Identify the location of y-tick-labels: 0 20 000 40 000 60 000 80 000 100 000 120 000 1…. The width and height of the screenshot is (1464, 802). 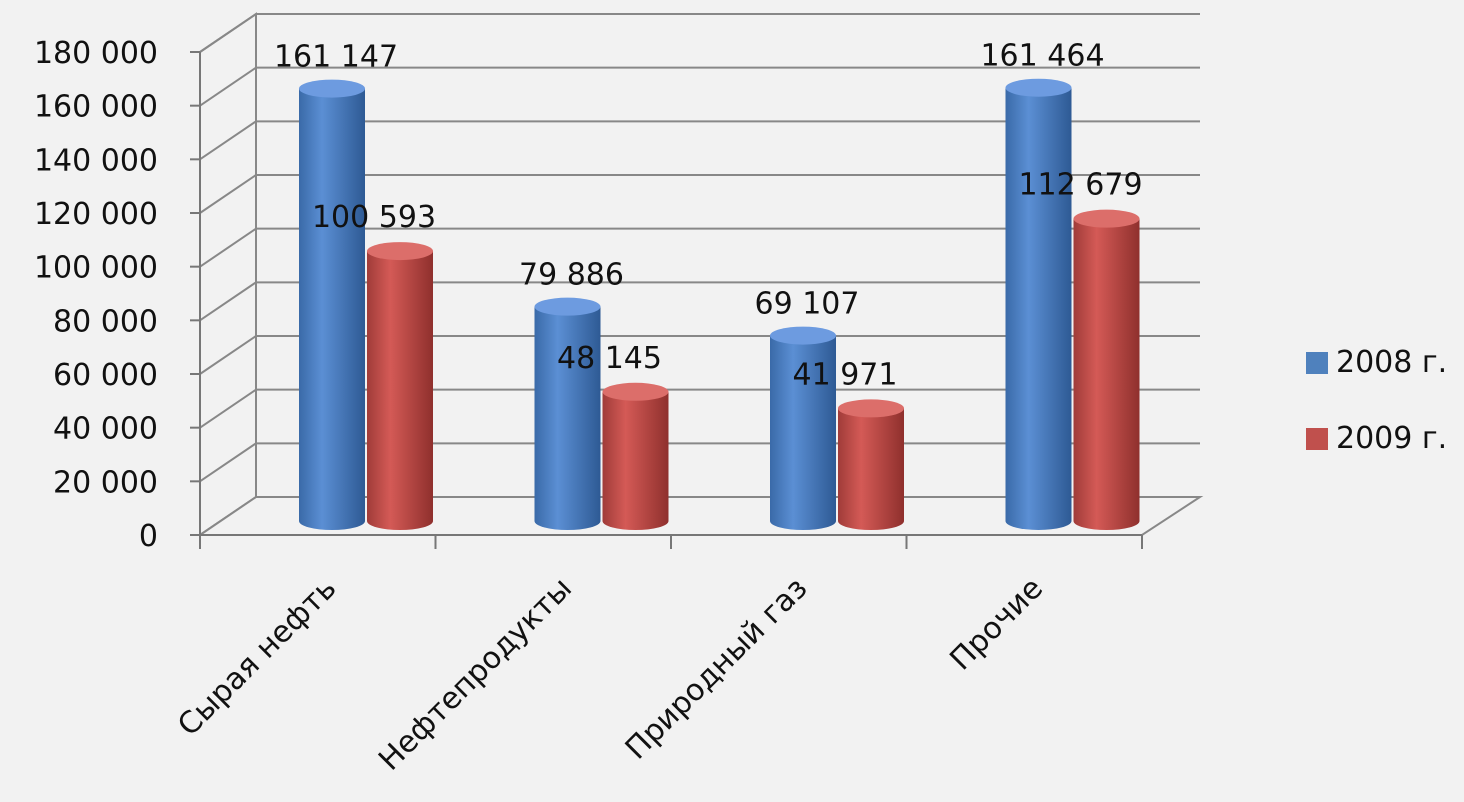
(96, 295).